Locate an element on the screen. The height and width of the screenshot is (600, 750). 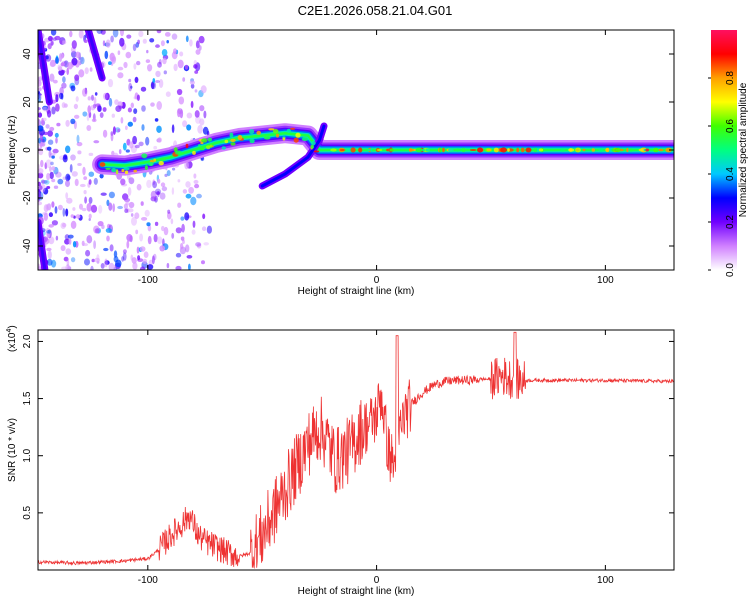
snr-y-tick-label: 1.5 is located at coordinates (27, 398).